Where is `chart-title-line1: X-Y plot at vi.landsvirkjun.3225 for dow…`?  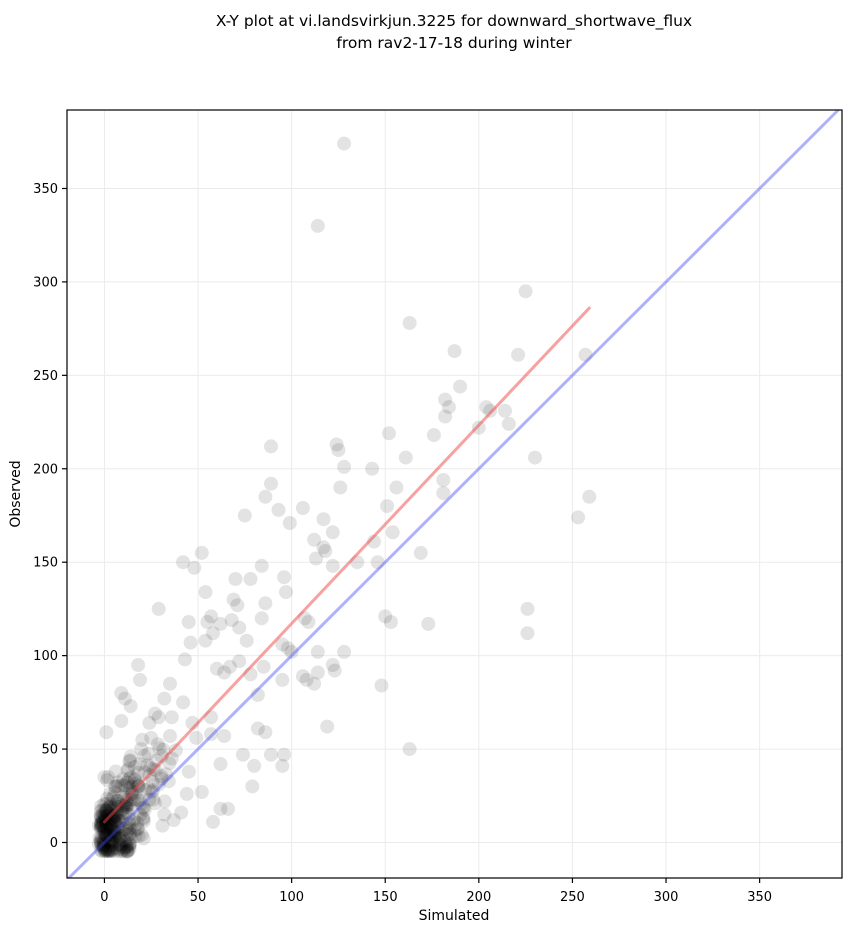 chart-title-line1: X-Y plot at vi.landsvirkjun.3225 for dow… is located at coordinates (454, 21).